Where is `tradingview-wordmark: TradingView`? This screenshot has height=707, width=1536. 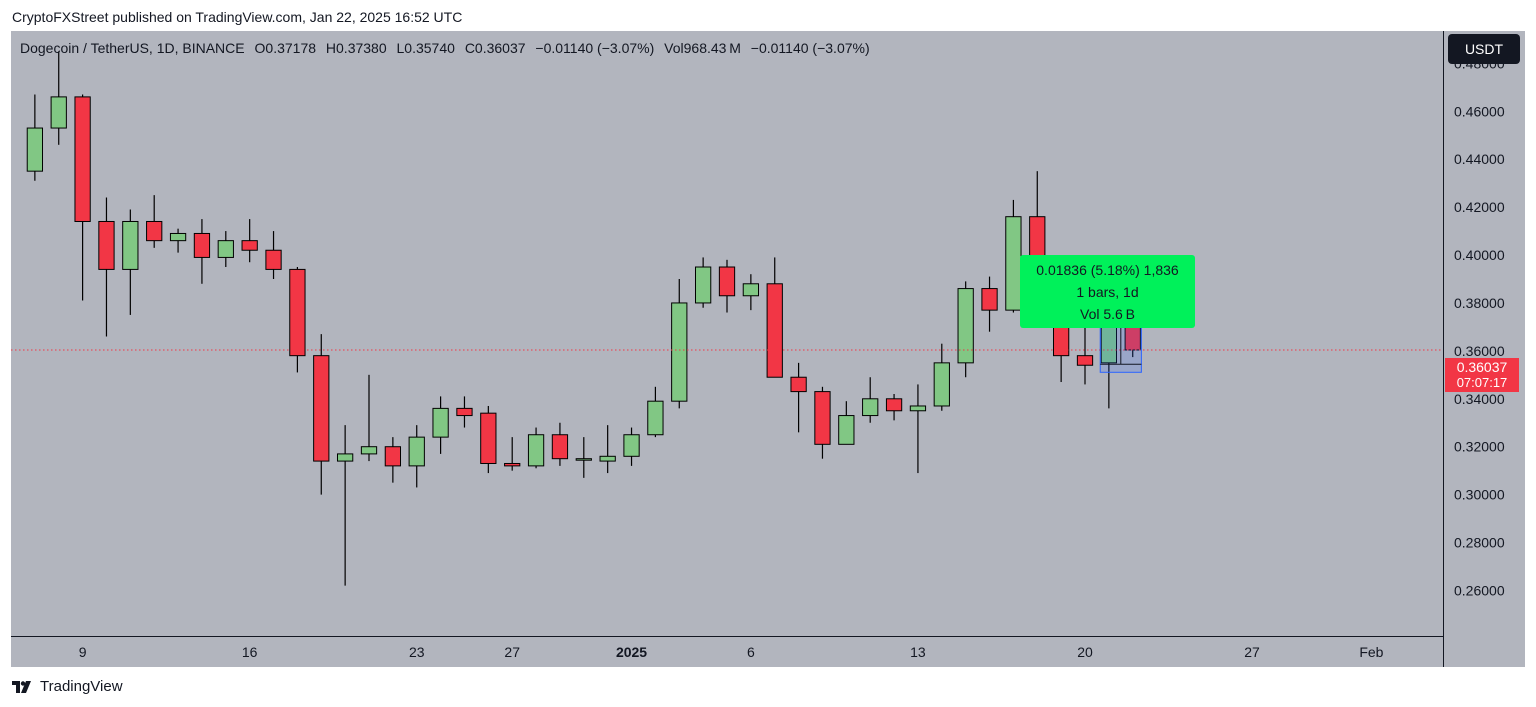 tradingview-wordmark: TradingView is located at coordinates (81, 686).